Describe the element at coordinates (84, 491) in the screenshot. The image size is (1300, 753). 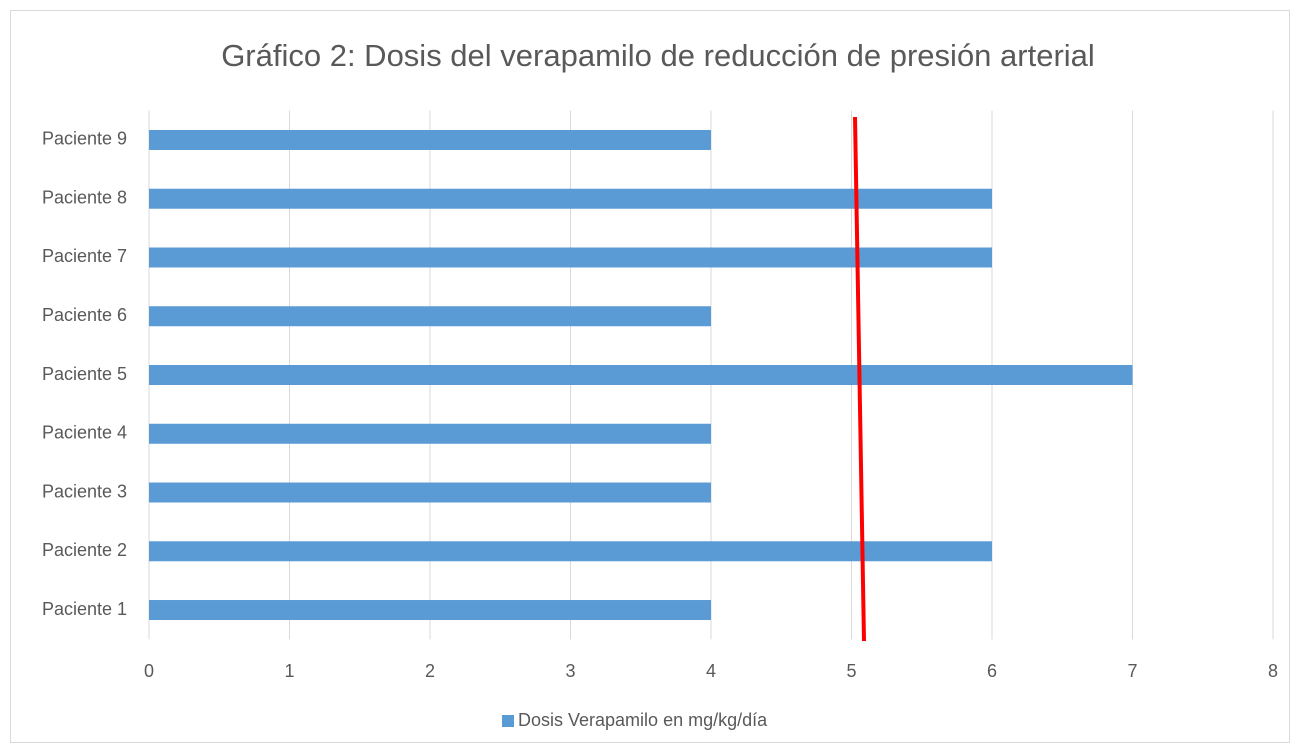
I see `y-tick-label: Paciente 3` at that location.